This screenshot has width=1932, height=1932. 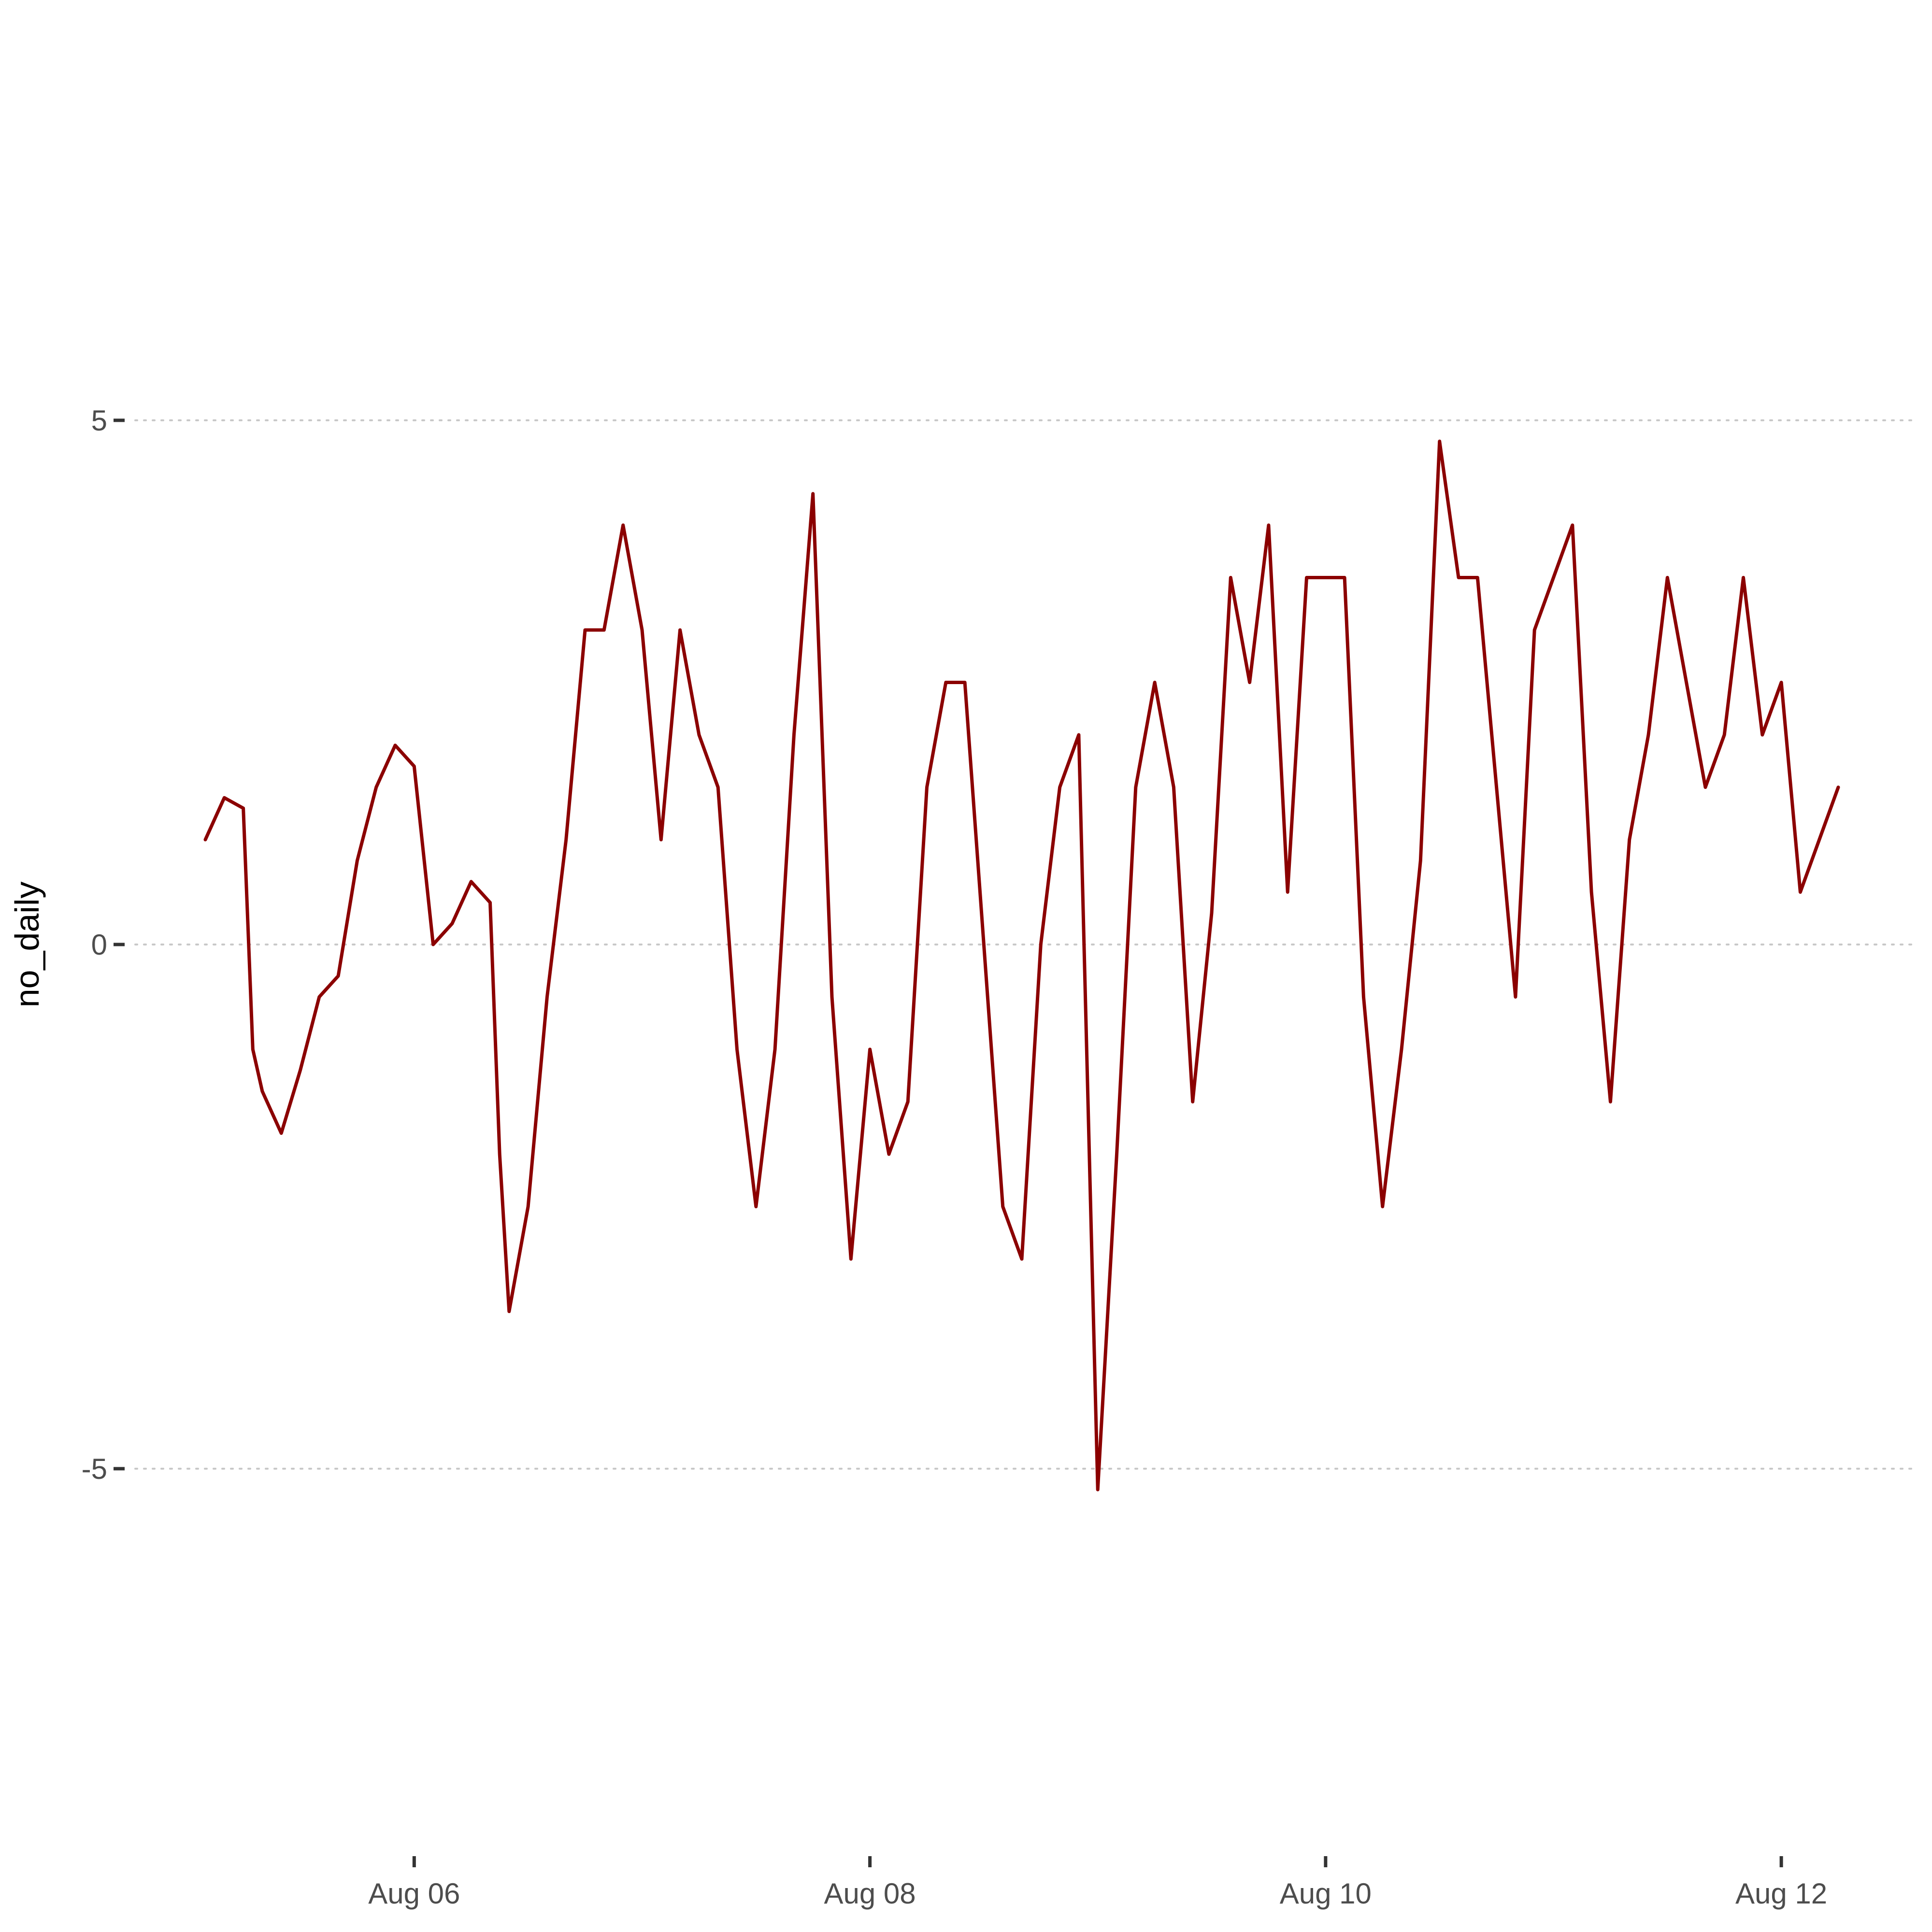 What do you see at coordinates (27, 945) in the screenshot?
I see `y-axis-title: no_daily` at bounding box center [27, 945].